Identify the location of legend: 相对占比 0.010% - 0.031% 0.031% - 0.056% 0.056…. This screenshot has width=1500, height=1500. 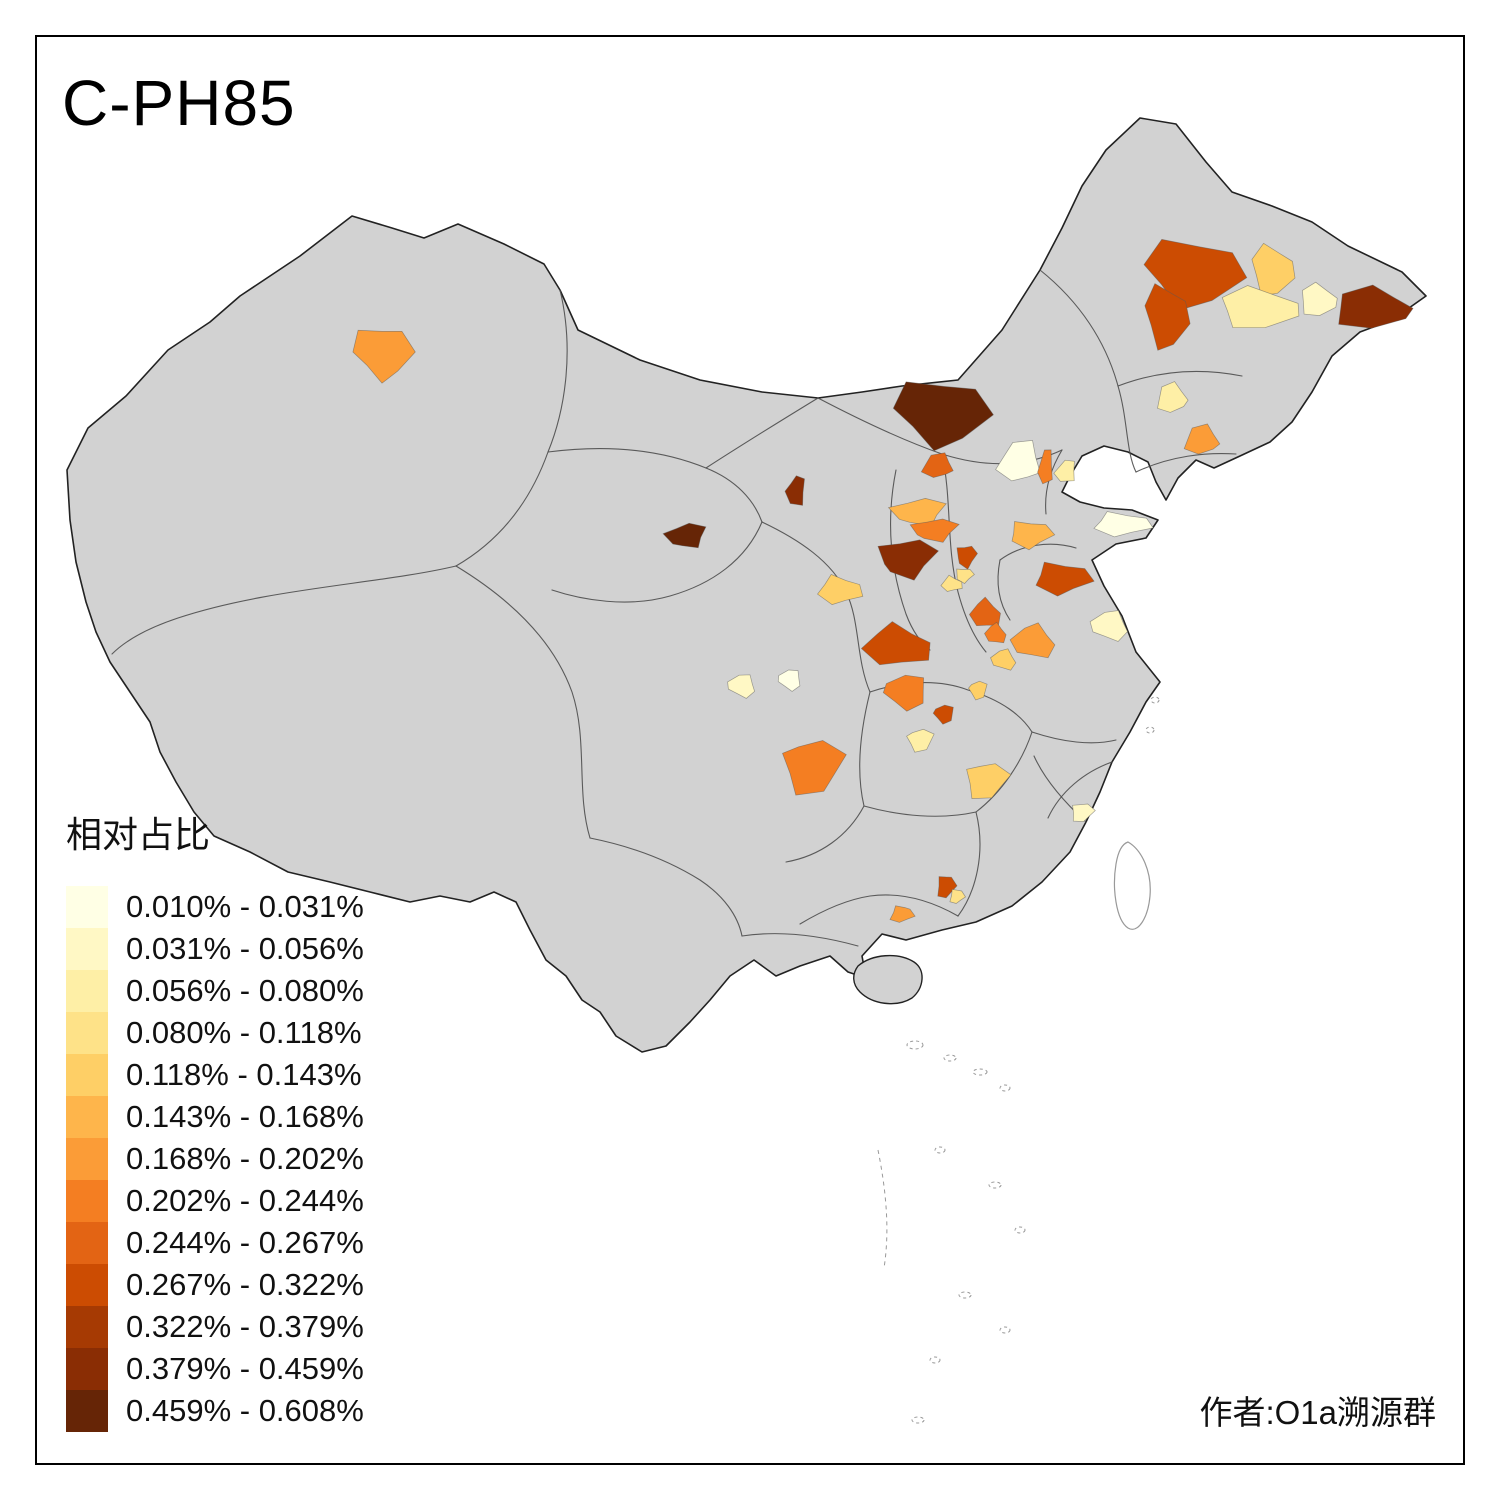
(215, 1119).